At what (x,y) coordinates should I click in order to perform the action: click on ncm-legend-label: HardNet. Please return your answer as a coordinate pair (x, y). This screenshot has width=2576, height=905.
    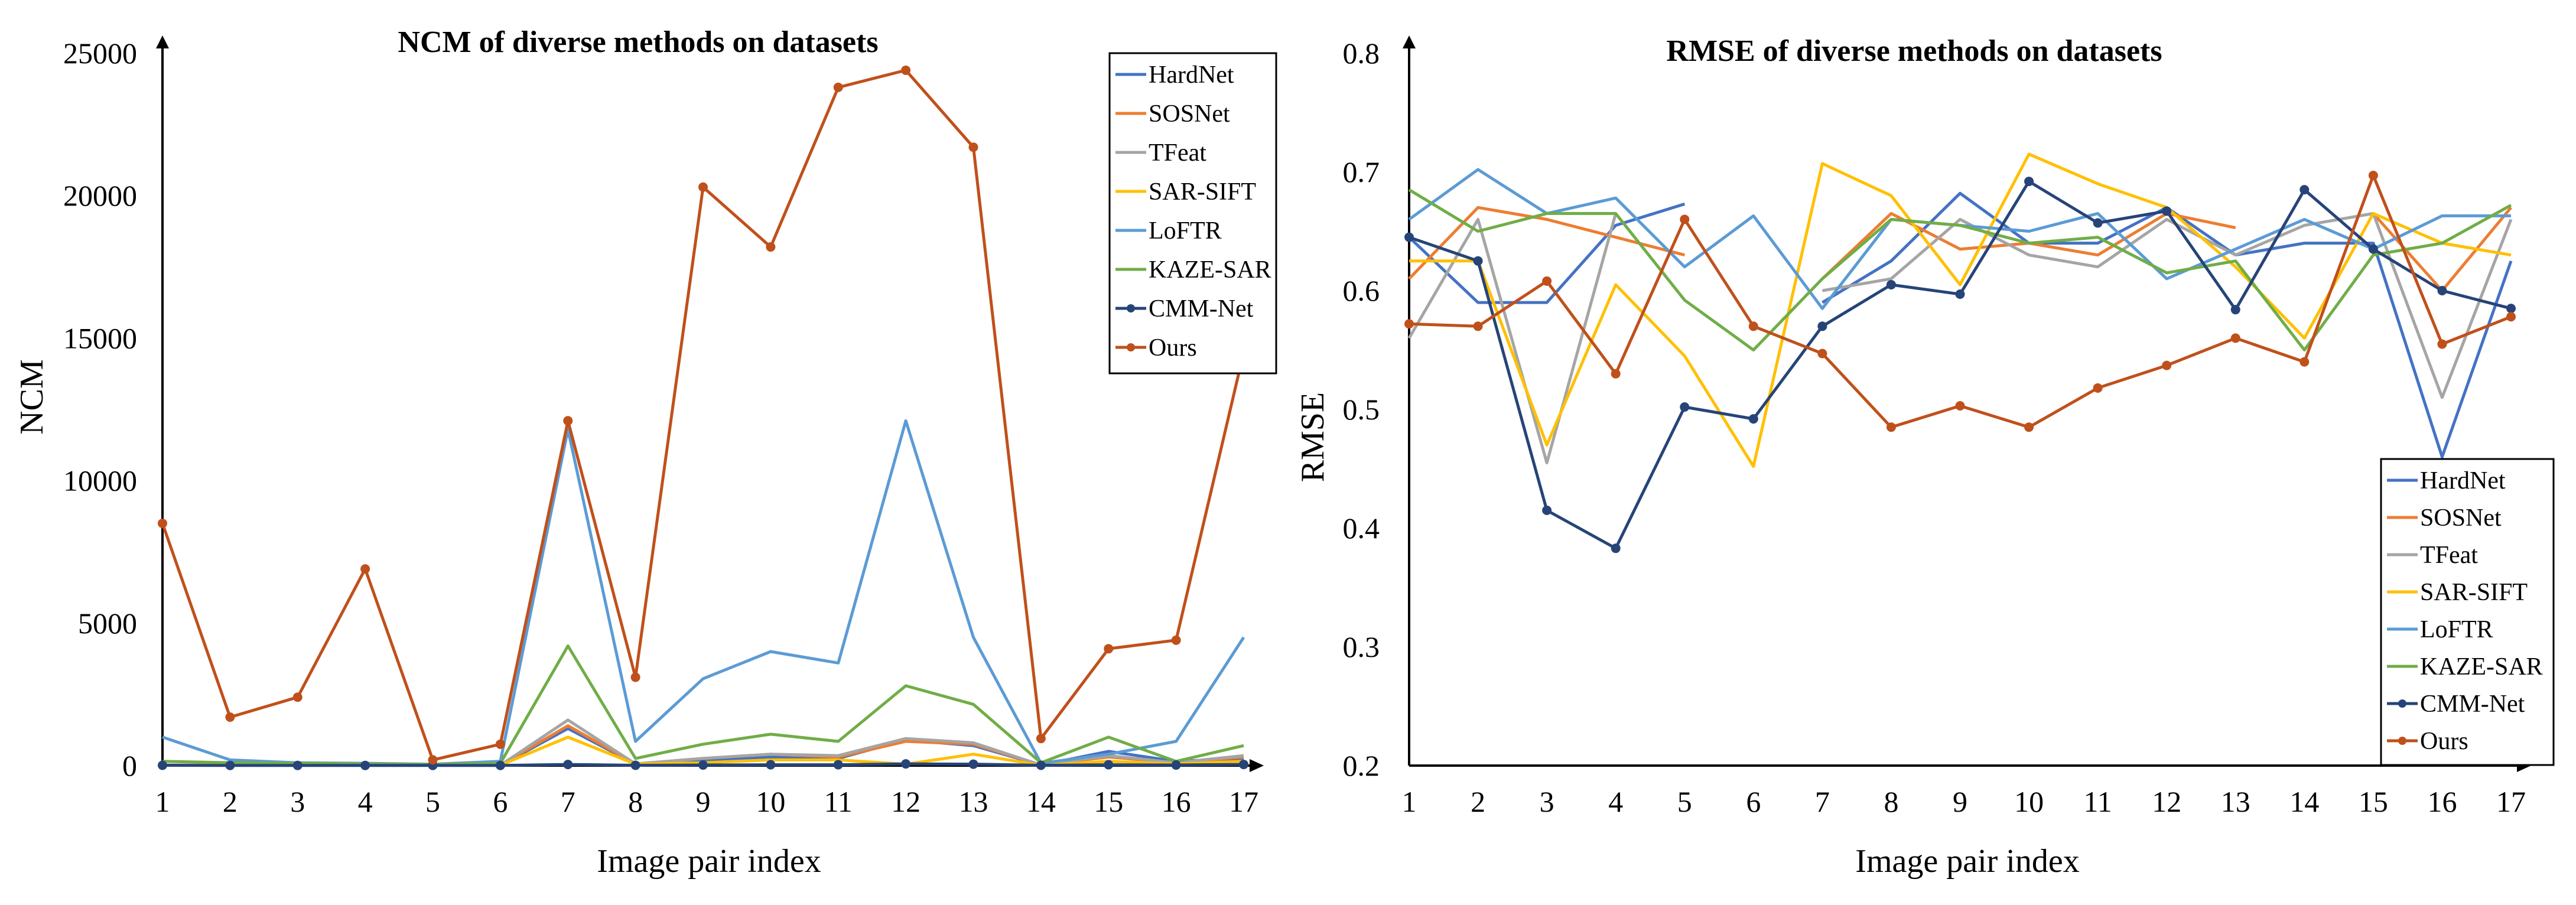
    Looking at the image, I should click on (1191, 75).